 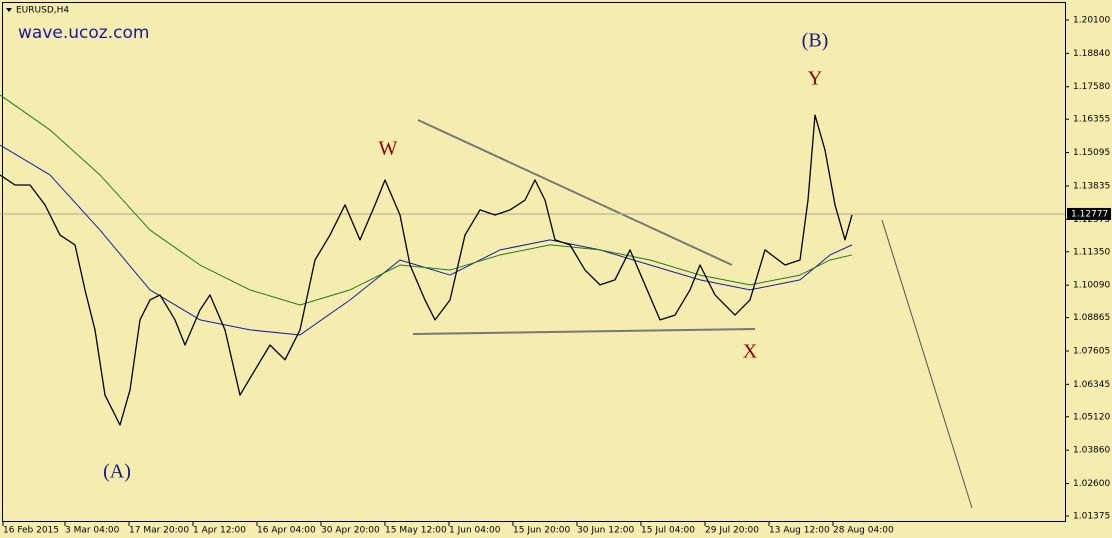 I want to click on x-tick-label: 30 Apr 20:00, so click(x=350, y=531).